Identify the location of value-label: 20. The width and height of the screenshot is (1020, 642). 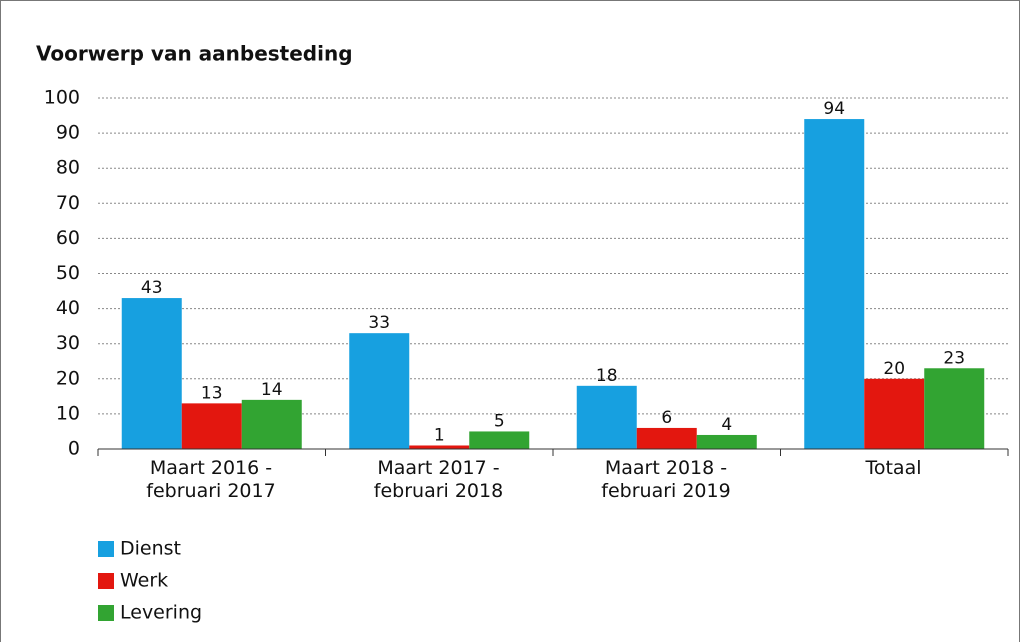
(894, 369).